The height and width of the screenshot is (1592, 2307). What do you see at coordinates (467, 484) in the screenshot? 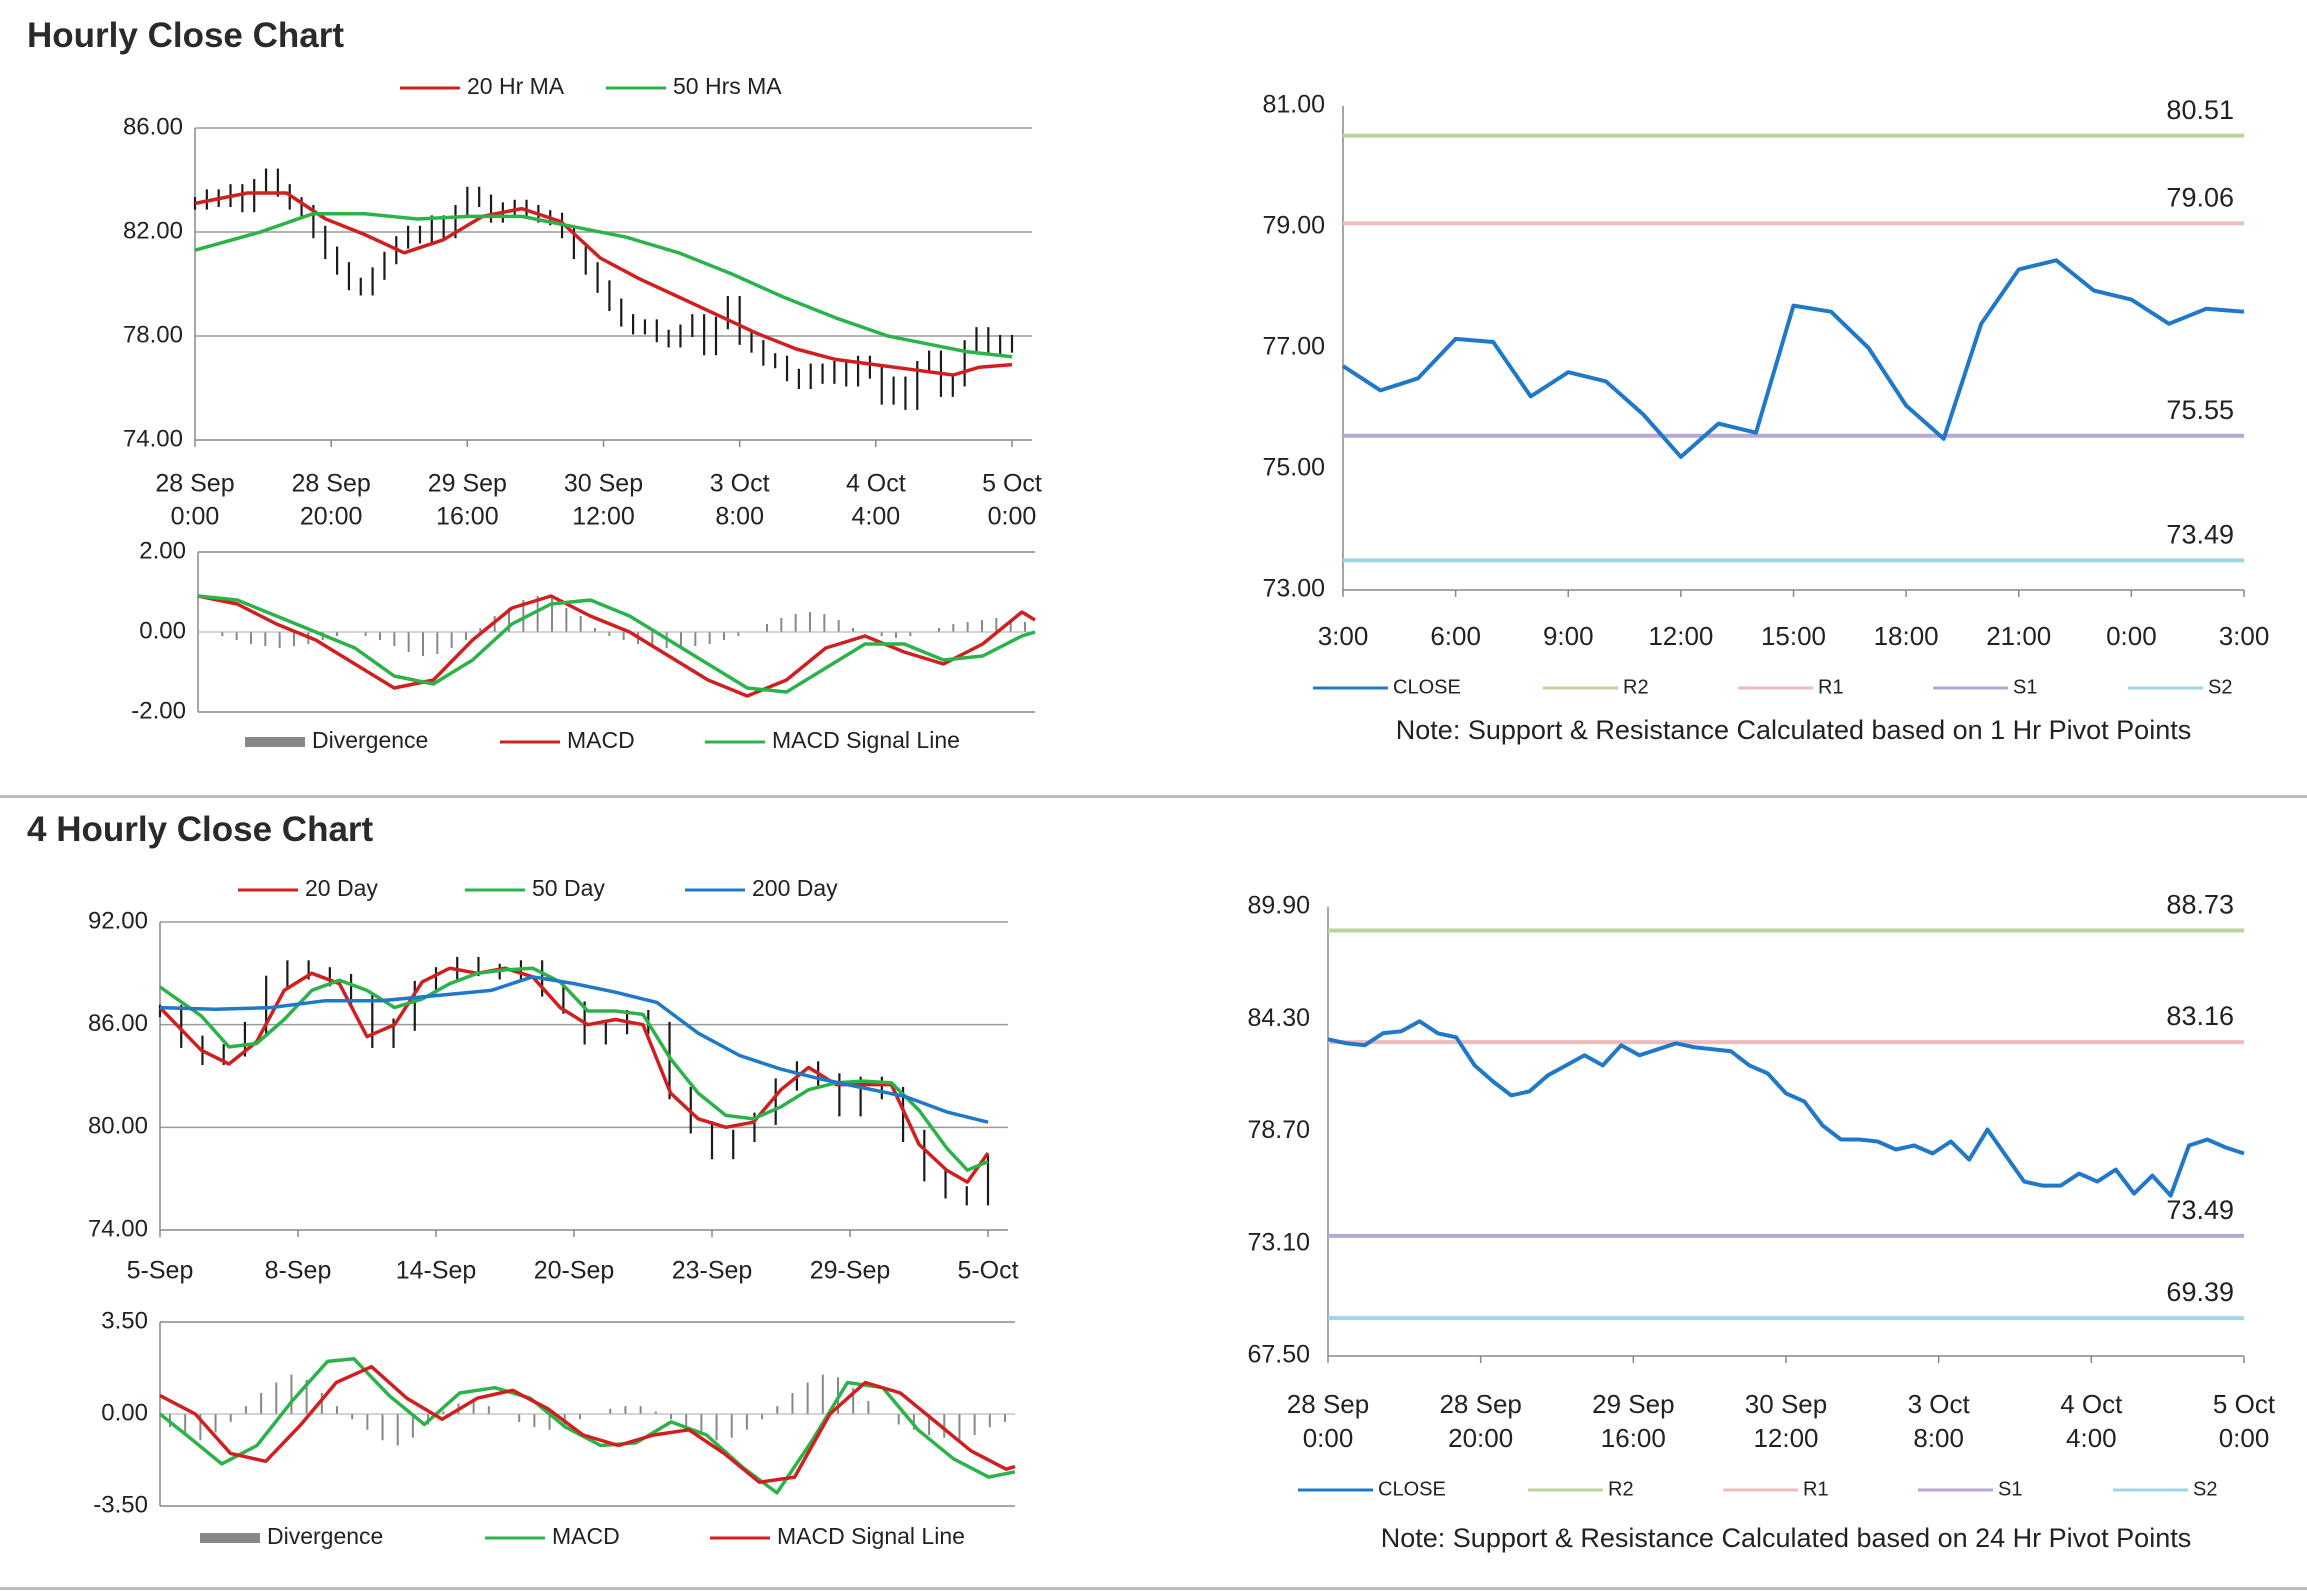
I see `hourly-price-xtick-label: 29 Sep` at bounding box center [467, 484].